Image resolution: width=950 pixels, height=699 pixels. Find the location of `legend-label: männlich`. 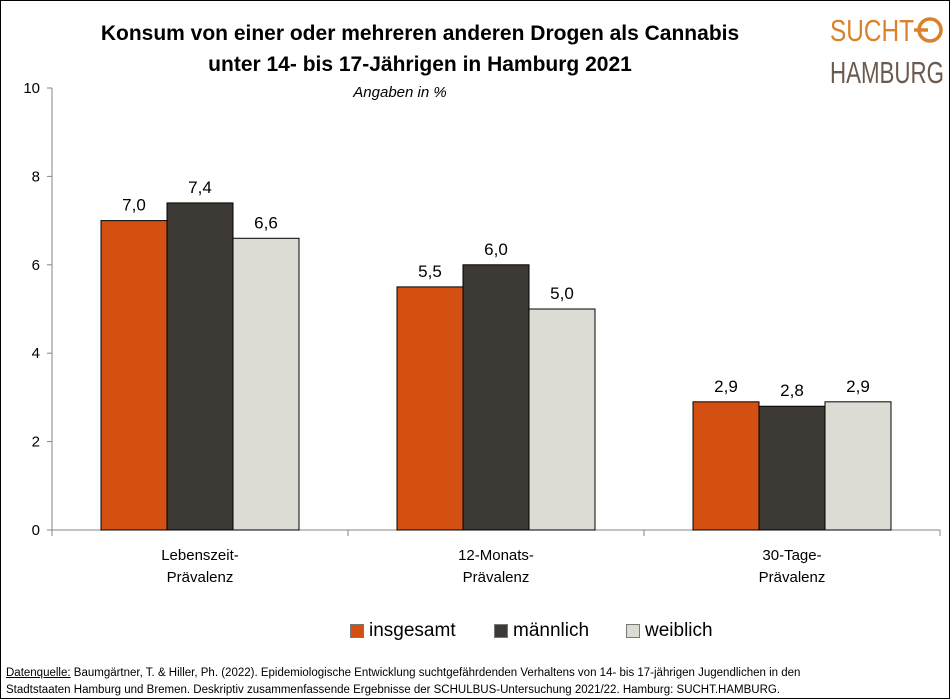

legend-label: männlich is located at coordinates (551, 630).